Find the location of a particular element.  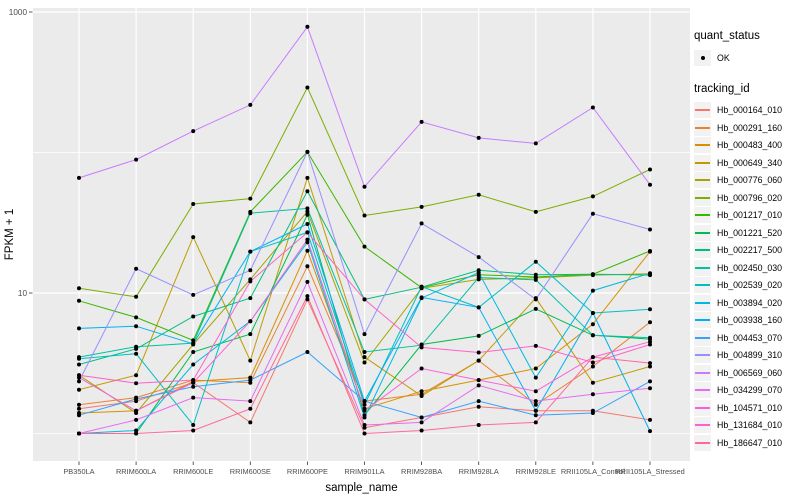

legend-item-tracking-id: Hb_002539_020 is located at coordinates (747, 286).